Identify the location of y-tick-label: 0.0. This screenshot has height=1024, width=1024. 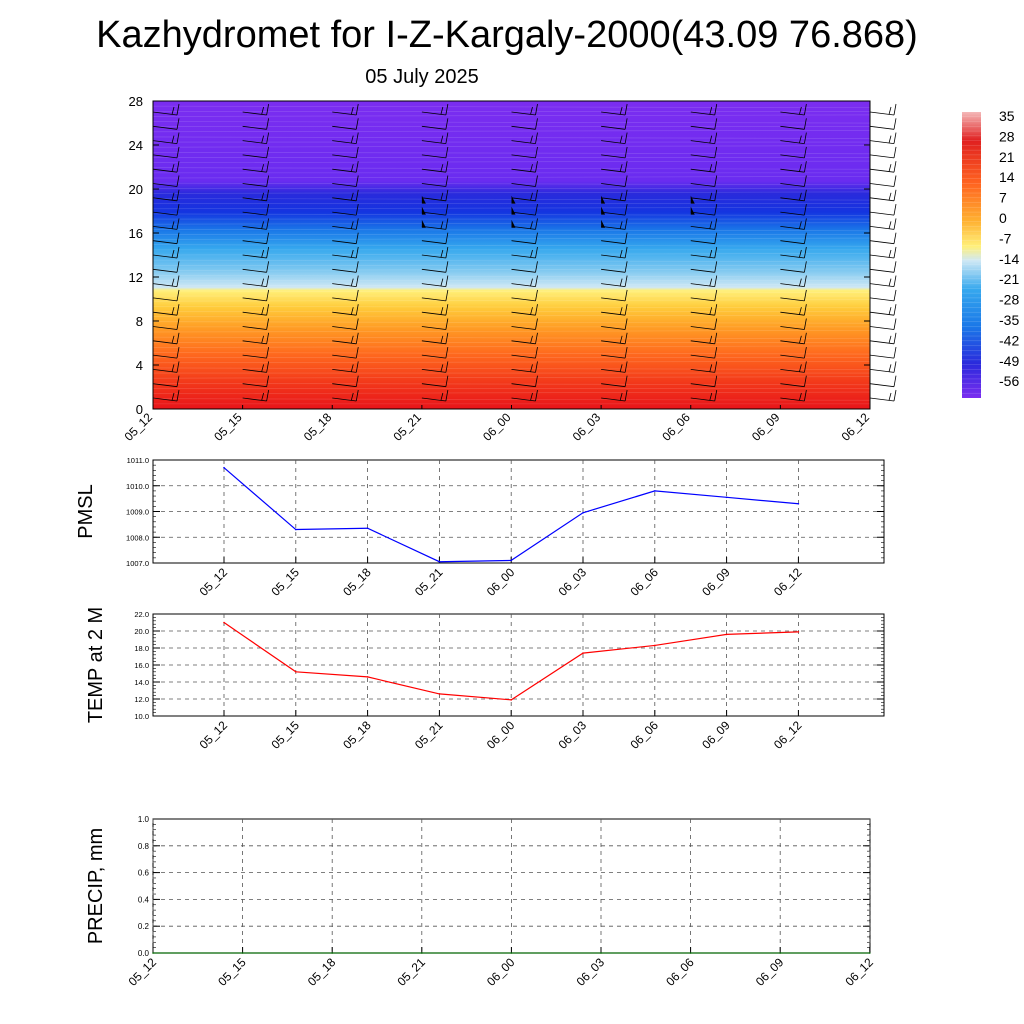
(144, 953).